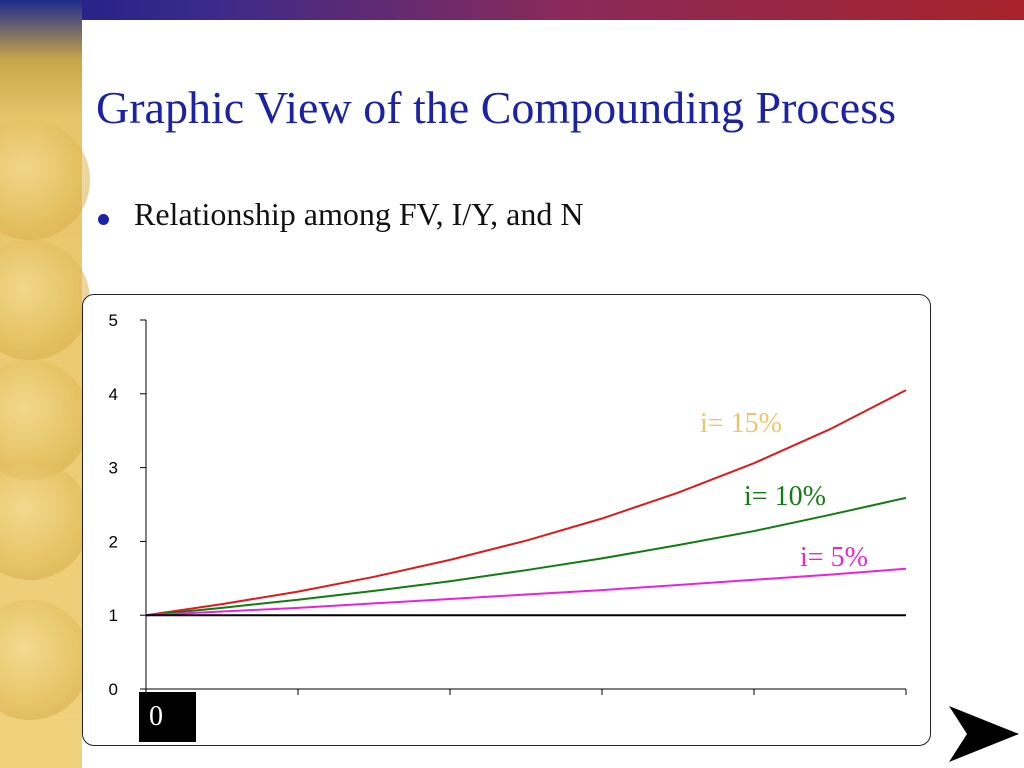  What do you see at coordinates (526, 556) in the screenshot?
I see `series-line-10pct` at bounding box center [526, 556].